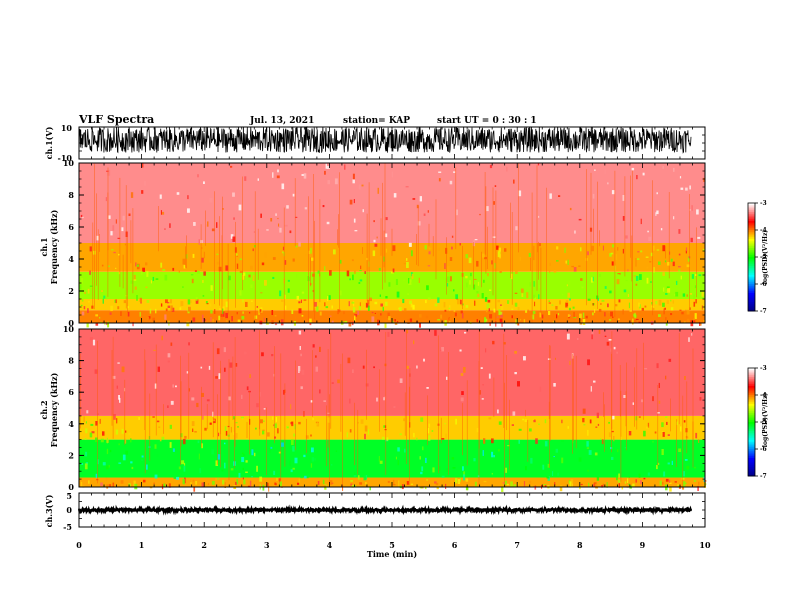 This screenshot has height=616, width=792. Describe the element at coordinates (763, 257) in the screenshot. I see `colorbar-tick-label: -5` at that location.